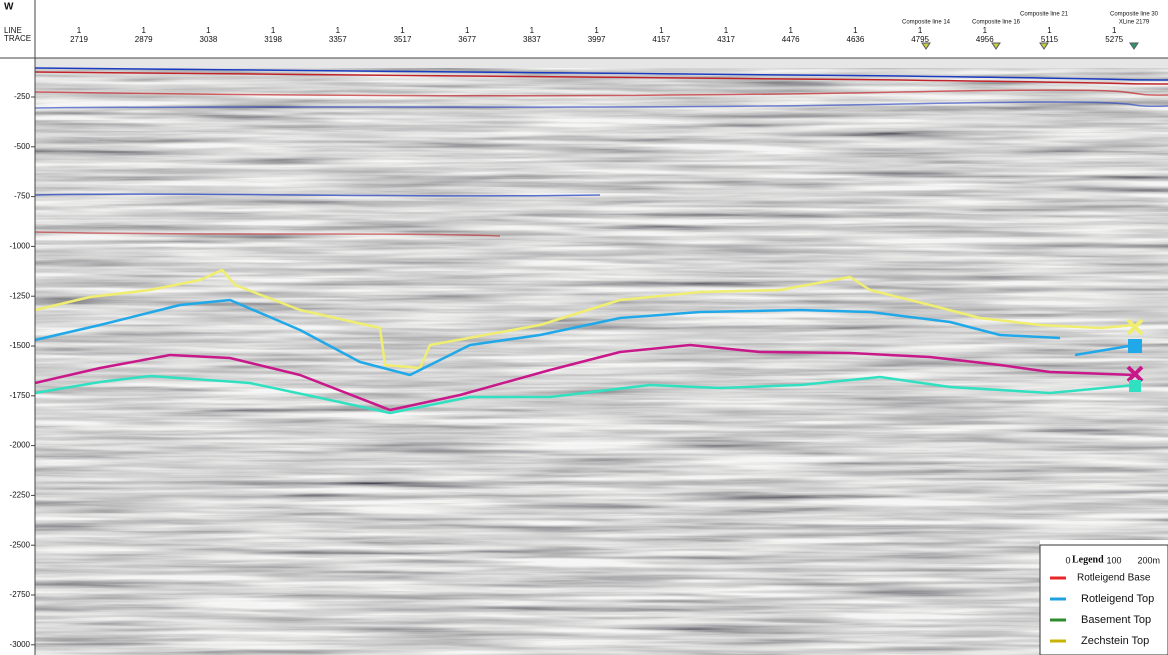  I want to click on trace-number: 4956, so click(985, 39).